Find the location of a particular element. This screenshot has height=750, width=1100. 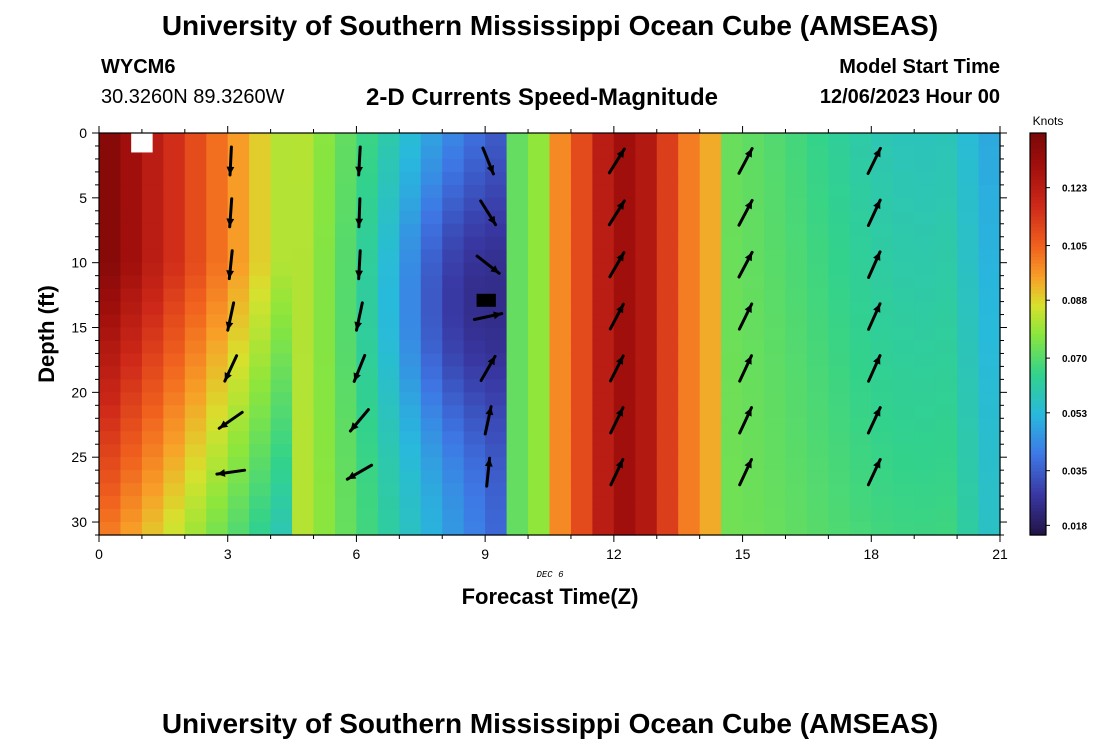

x-tick-label: 0 is located at coordinates (99, 554).